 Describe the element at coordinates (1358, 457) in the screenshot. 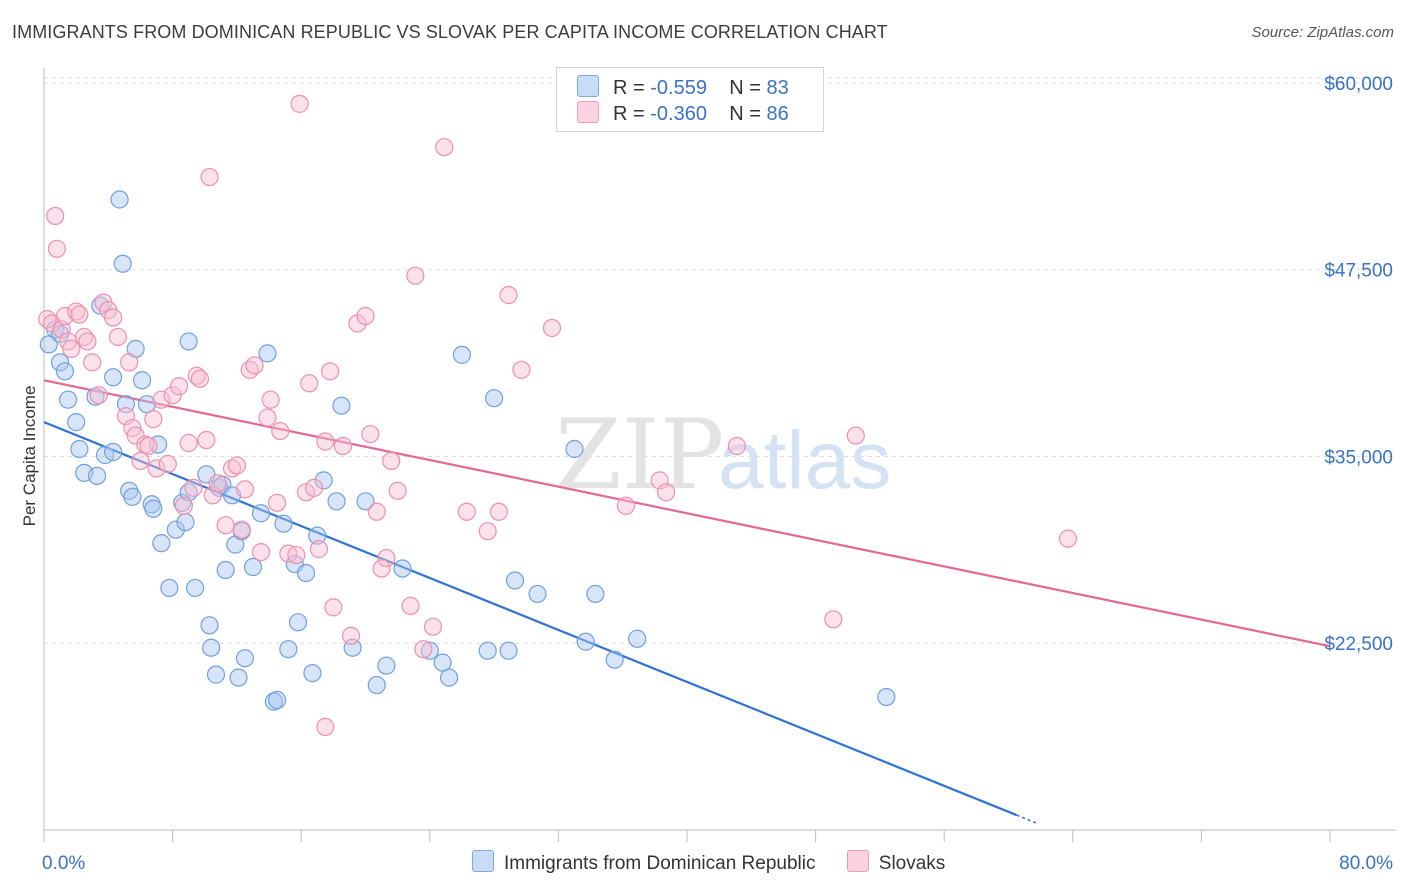

I see `y-tick-label: $35,000` at that location.